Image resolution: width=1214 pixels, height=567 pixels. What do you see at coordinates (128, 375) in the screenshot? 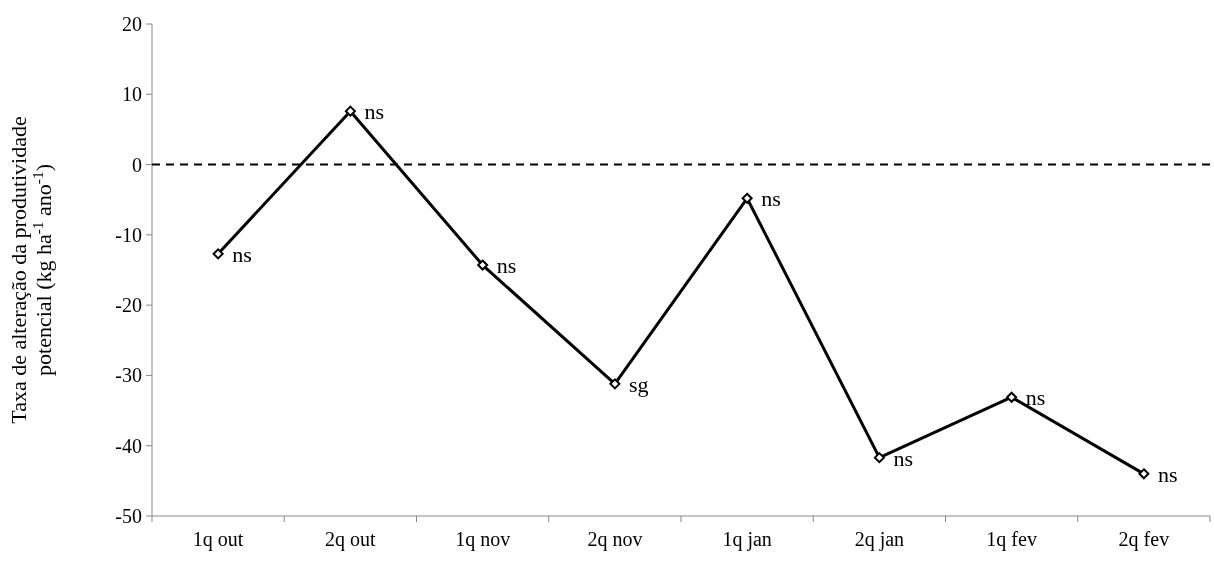
I see `y-tick-label: -30` at bounding box center [128, 375].